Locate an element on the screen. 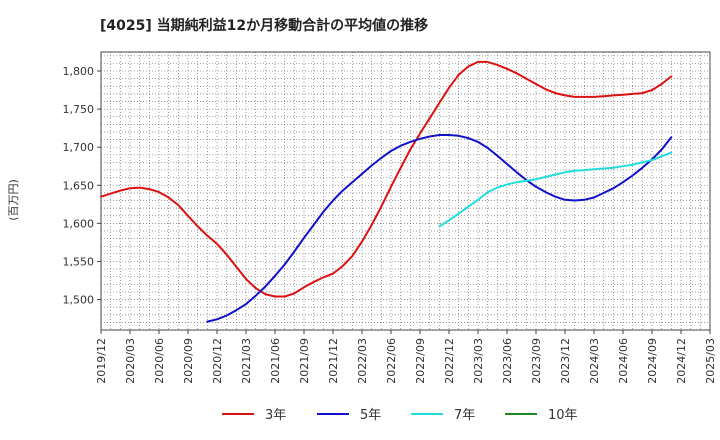 The width and height of the screenshot is (720, 440). y-axis-label: (百万円) is located at coordinates (13, 200).